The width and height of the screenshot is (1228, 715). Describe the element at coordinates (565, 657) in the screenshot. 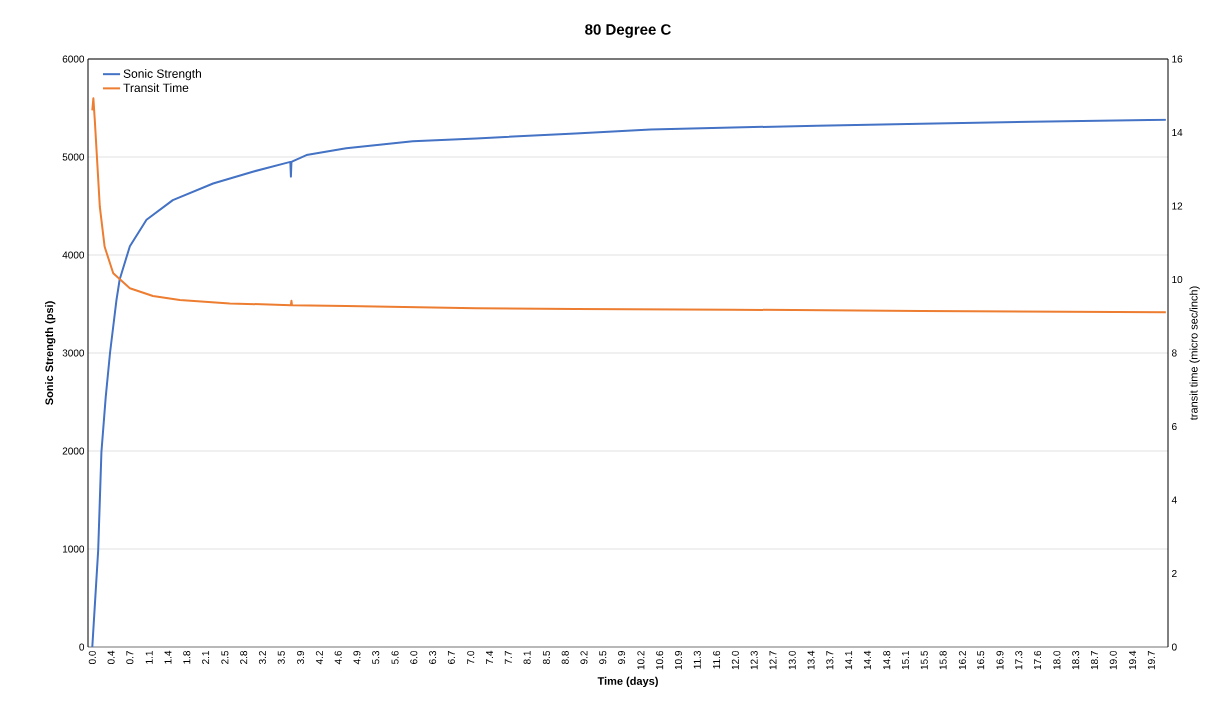

I see `x-tick-label: 8.8` at that location.